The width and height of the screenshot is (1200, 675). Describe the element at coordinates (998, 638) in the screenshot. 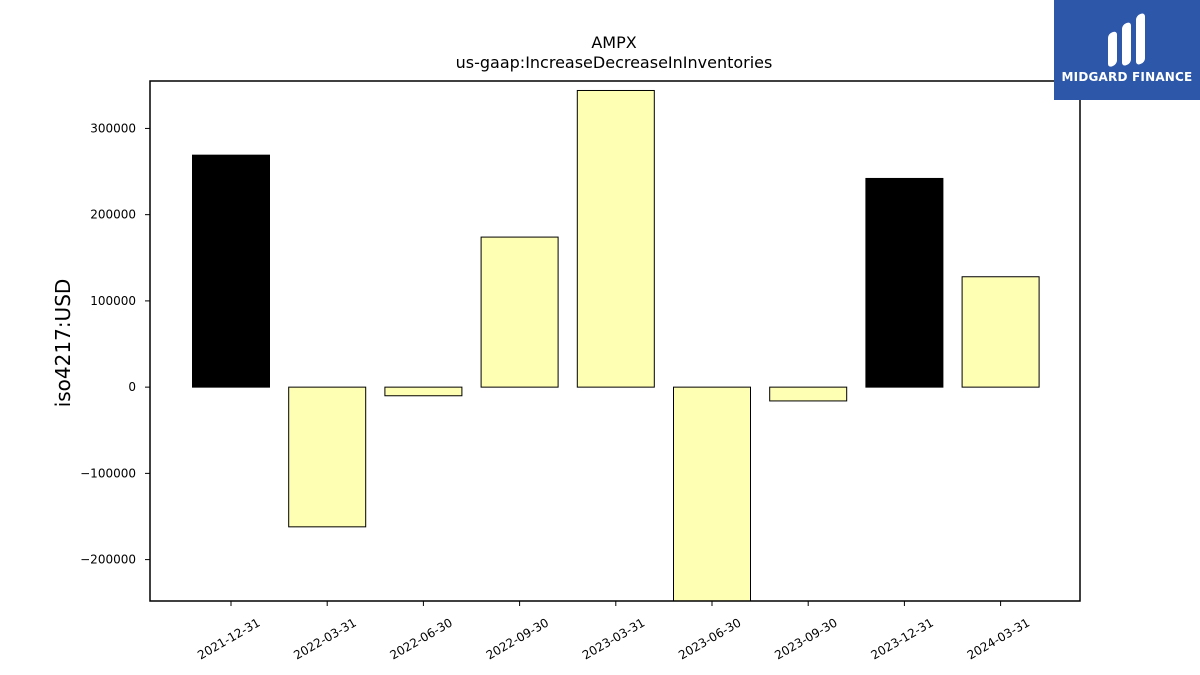

I see `x-tick-label: 2024-03-31` at that location.